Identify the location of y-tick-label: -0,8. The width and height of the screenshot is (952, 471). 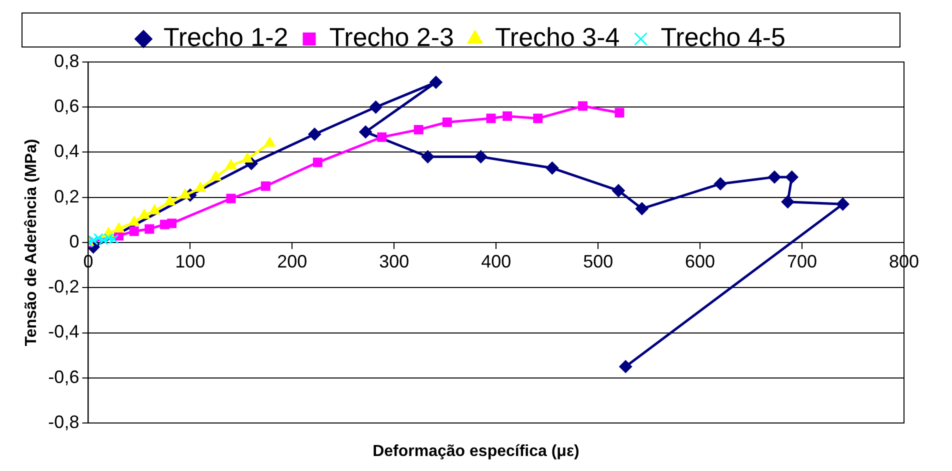
(64, 422).